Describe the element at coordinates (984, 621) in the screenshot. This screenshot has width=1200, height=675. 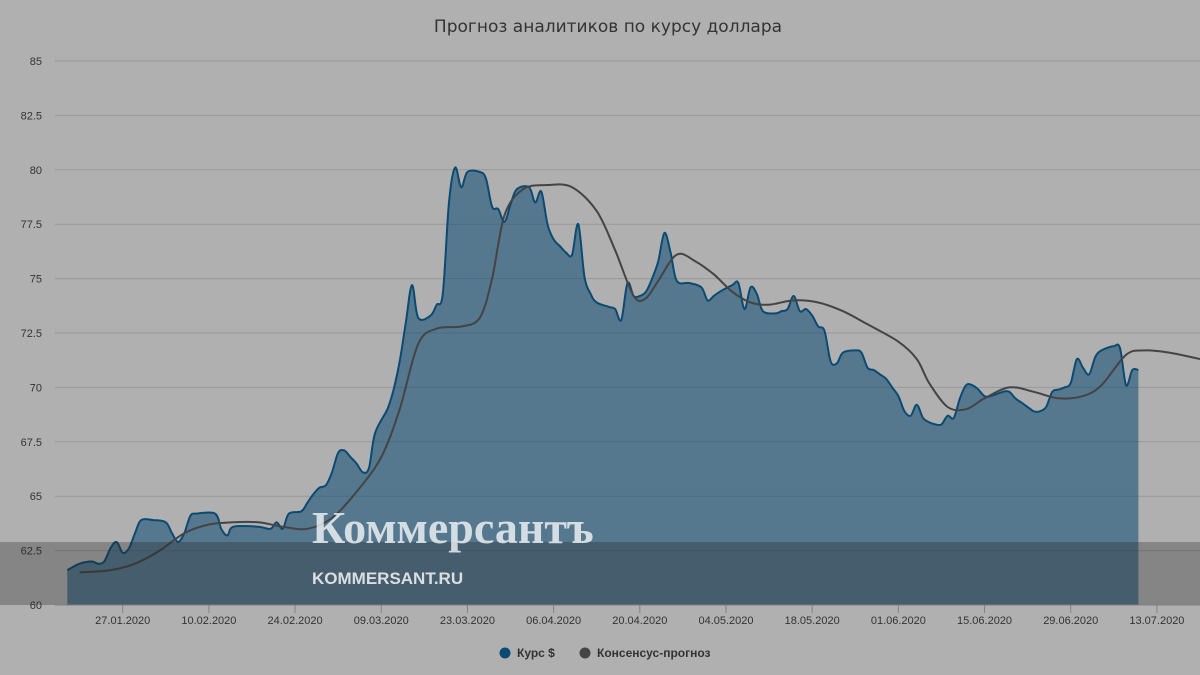
I see `x-tick-label: 15.06.2020` at that location.